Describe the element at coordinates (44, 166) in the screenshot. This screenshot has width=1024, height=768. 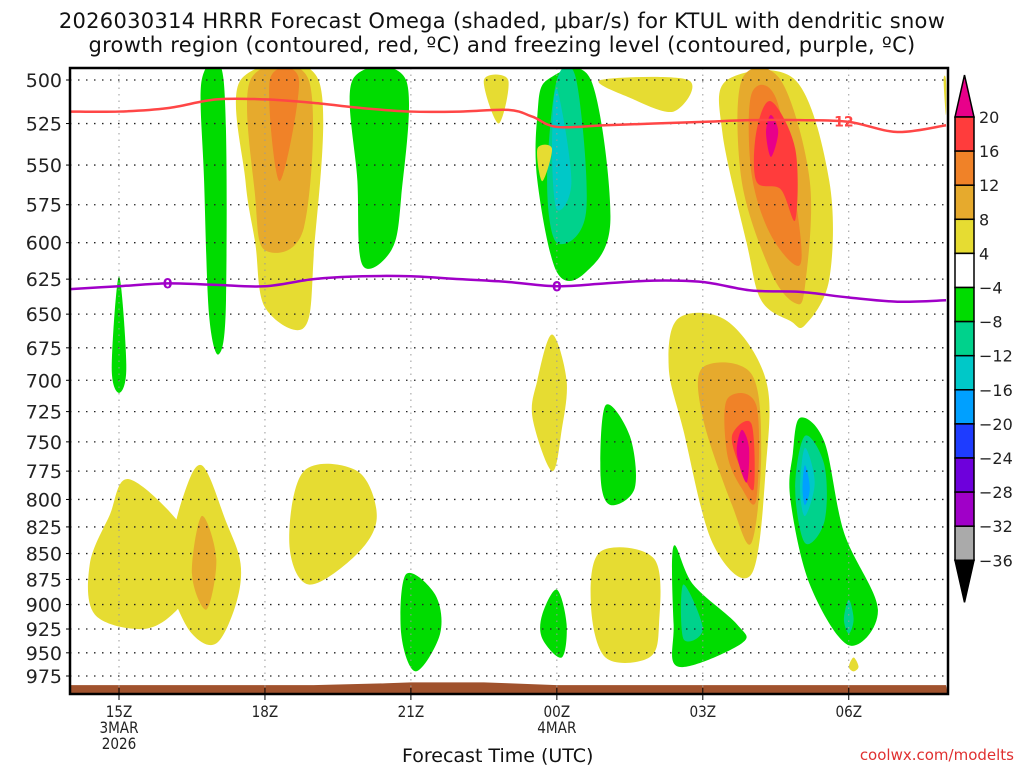
I see `y-tick-label: 550` at that location.